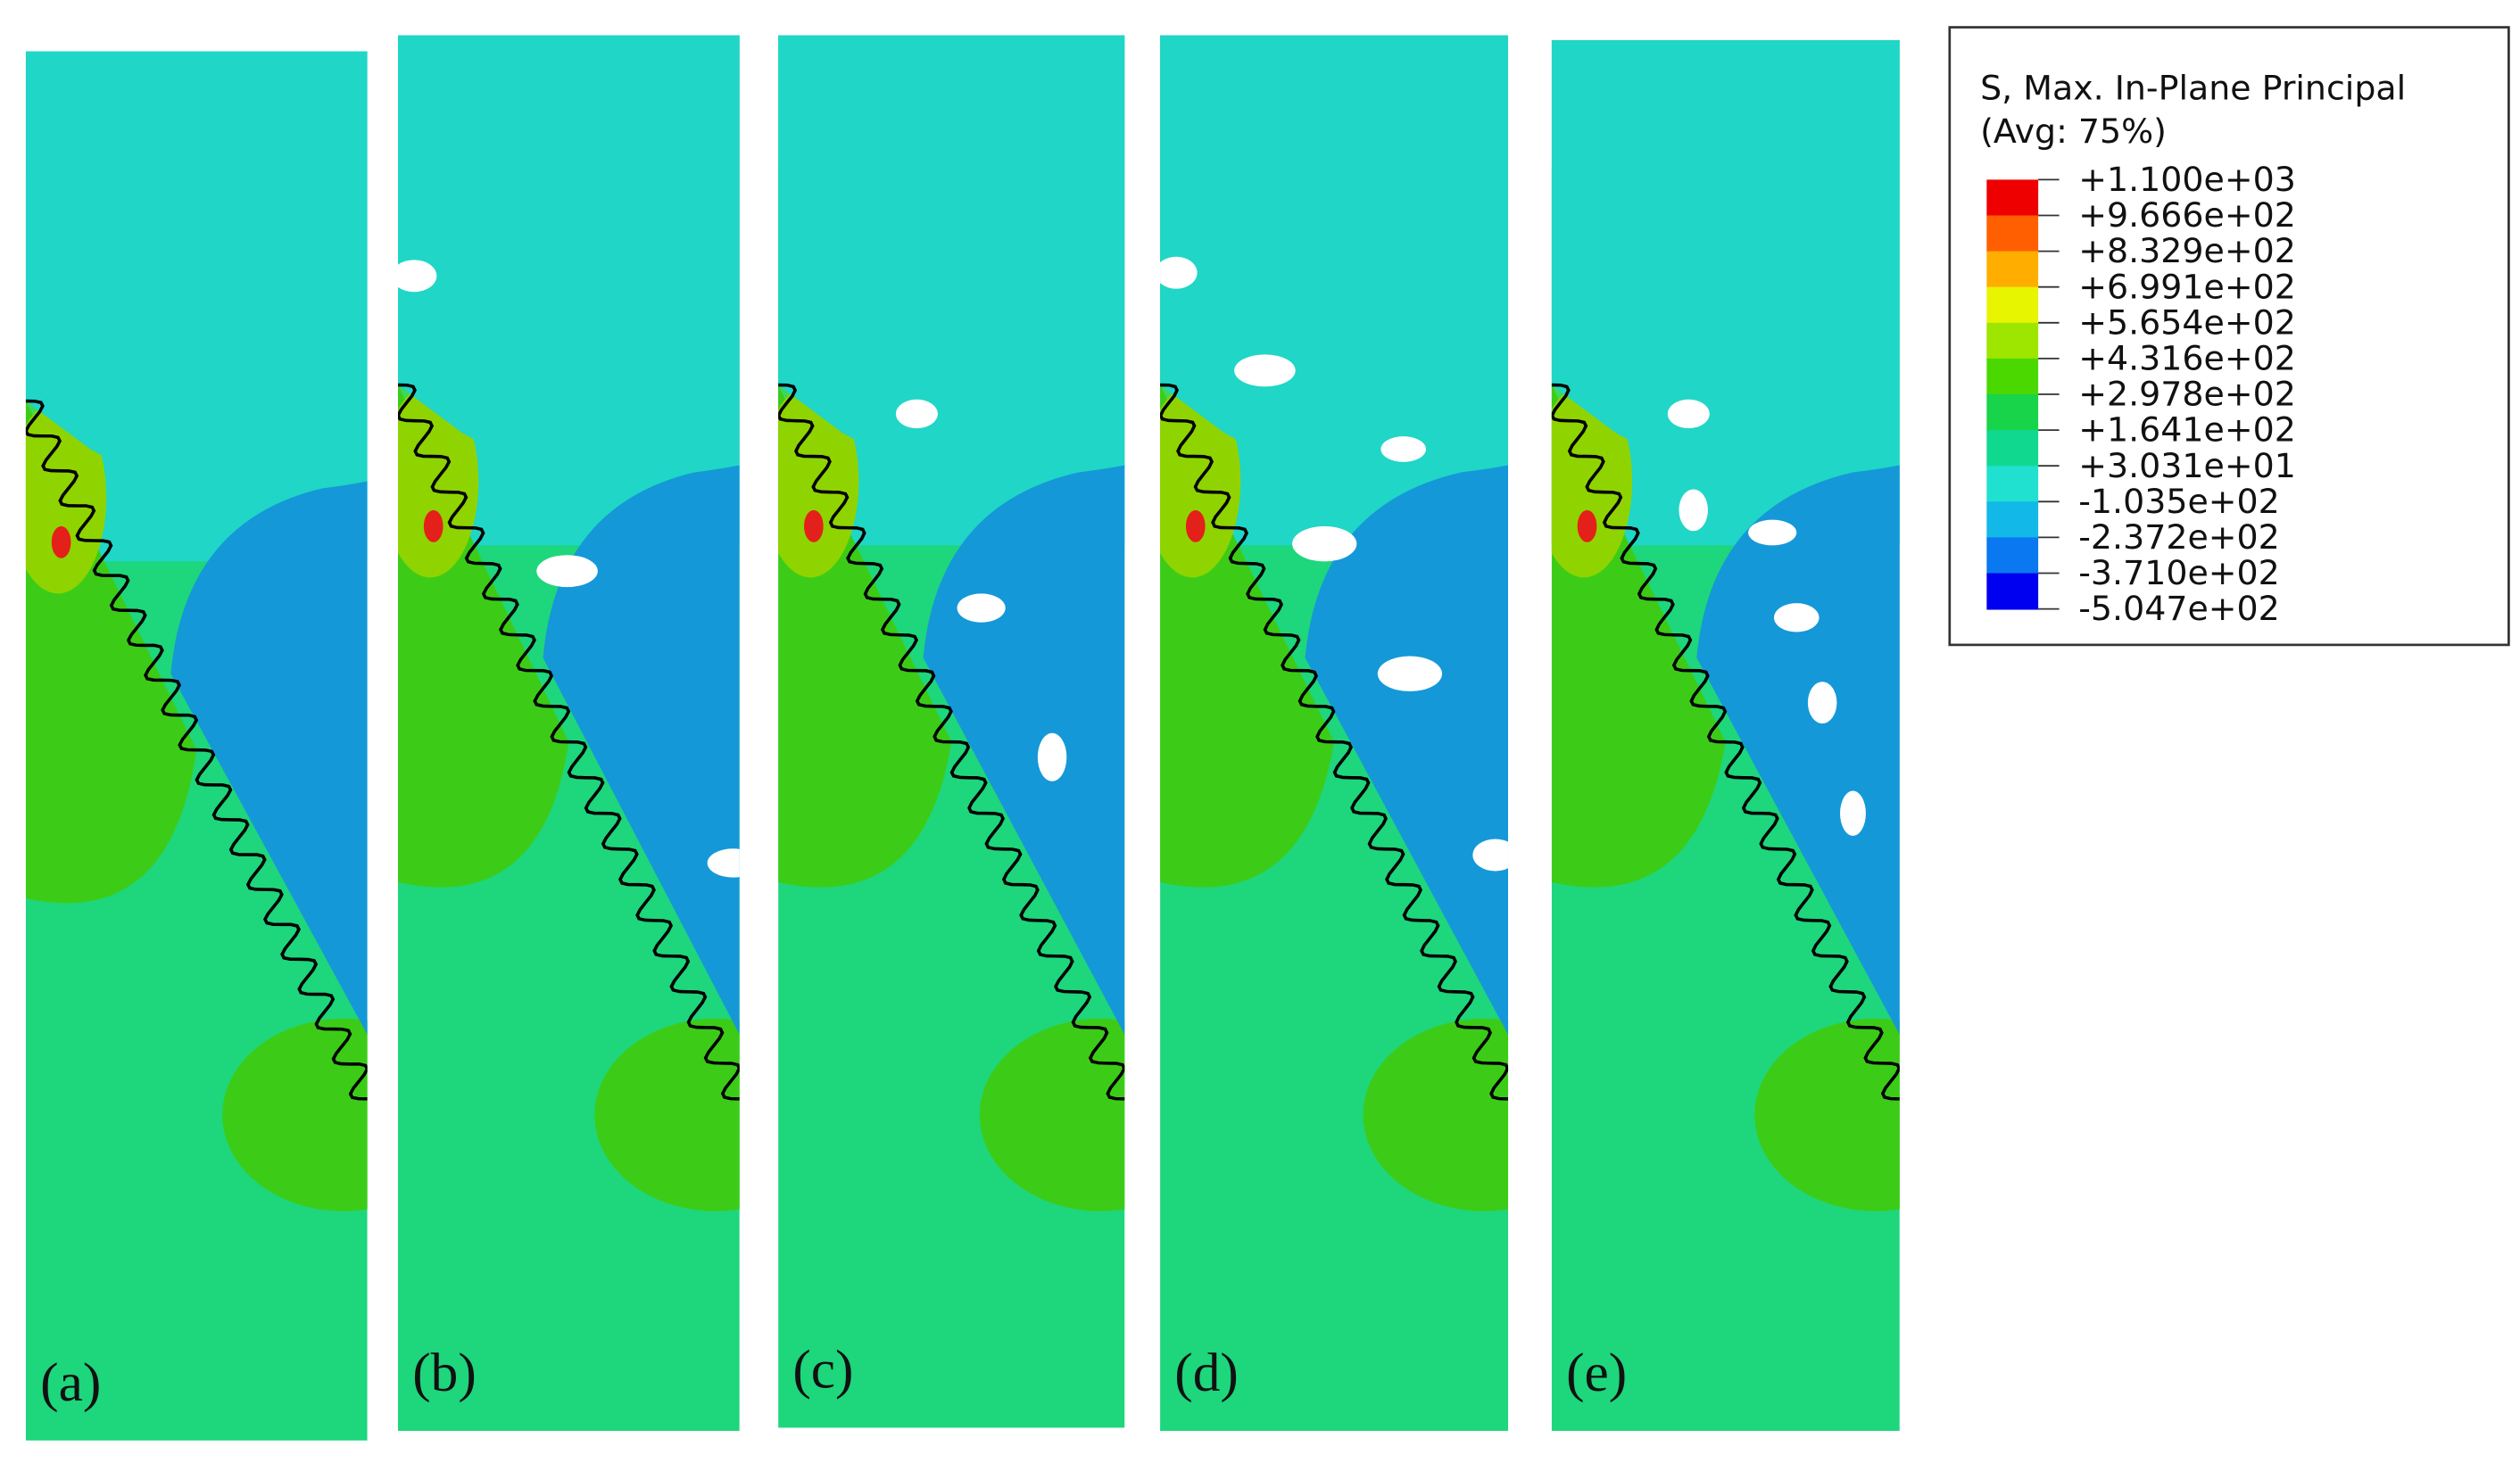 This screenshot has height=1463, width=2520. I want to click on legend-label: -1.035e+02, so click(2179, 501).